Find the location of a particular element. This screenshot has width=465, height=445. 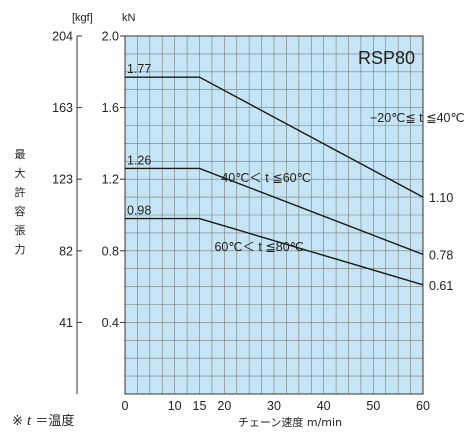

x-tick-label: 20 is located at coordinates (224, 406).